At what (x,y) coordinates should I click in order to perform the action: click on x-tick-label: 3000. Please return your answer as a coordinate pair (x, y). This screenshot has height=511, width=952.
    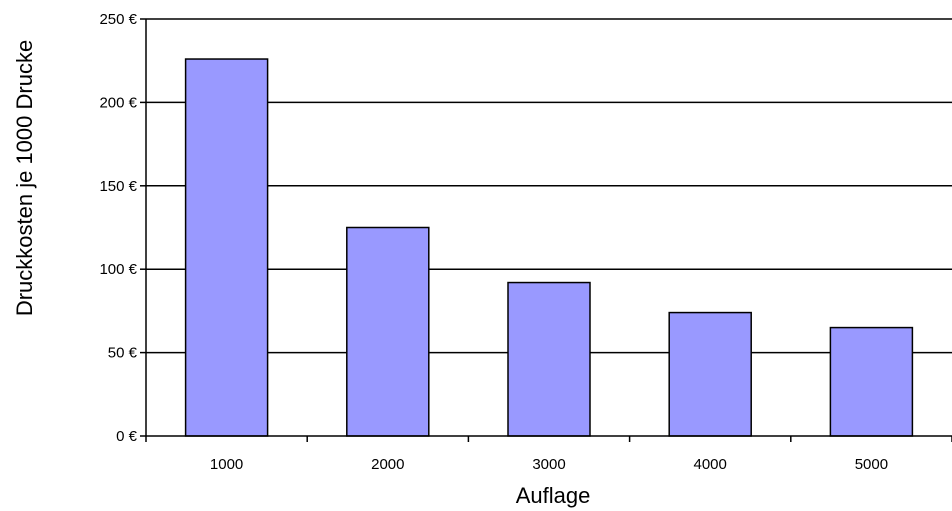
    Looking at the image, I should click on (548, 464).